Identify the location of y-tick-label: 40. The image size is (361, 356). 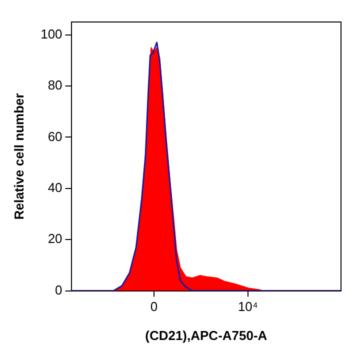
(55, 187).